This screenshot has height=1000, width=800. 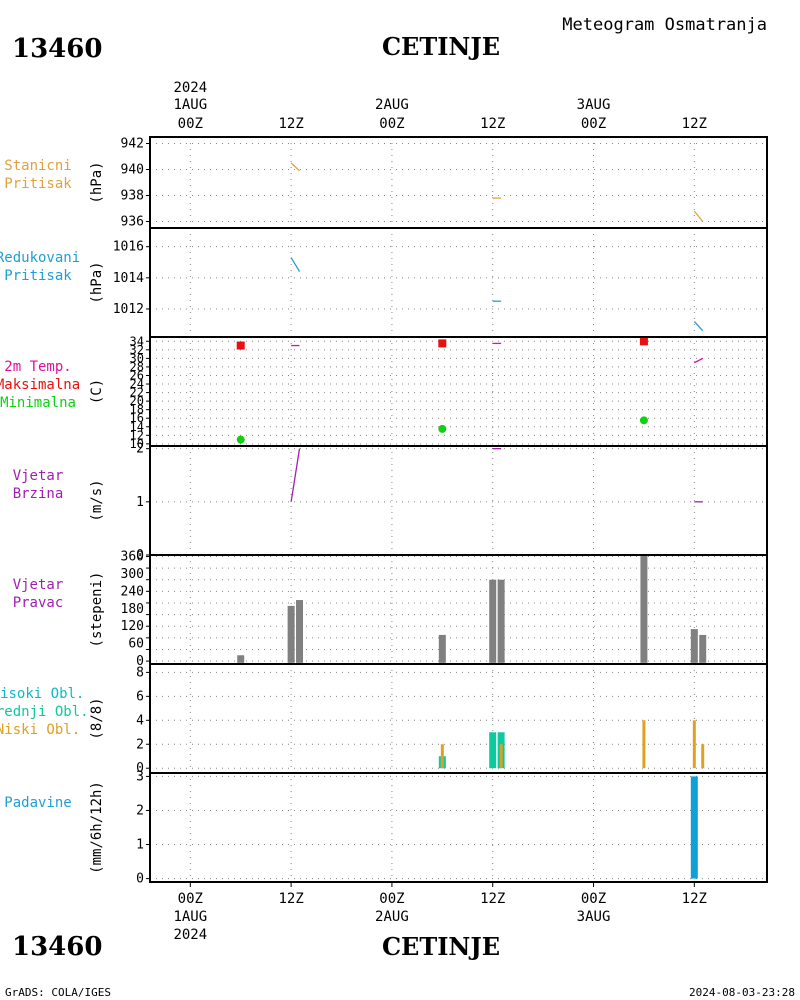 I want to click on mid-cloud-bar, so click(x=493, y=750).